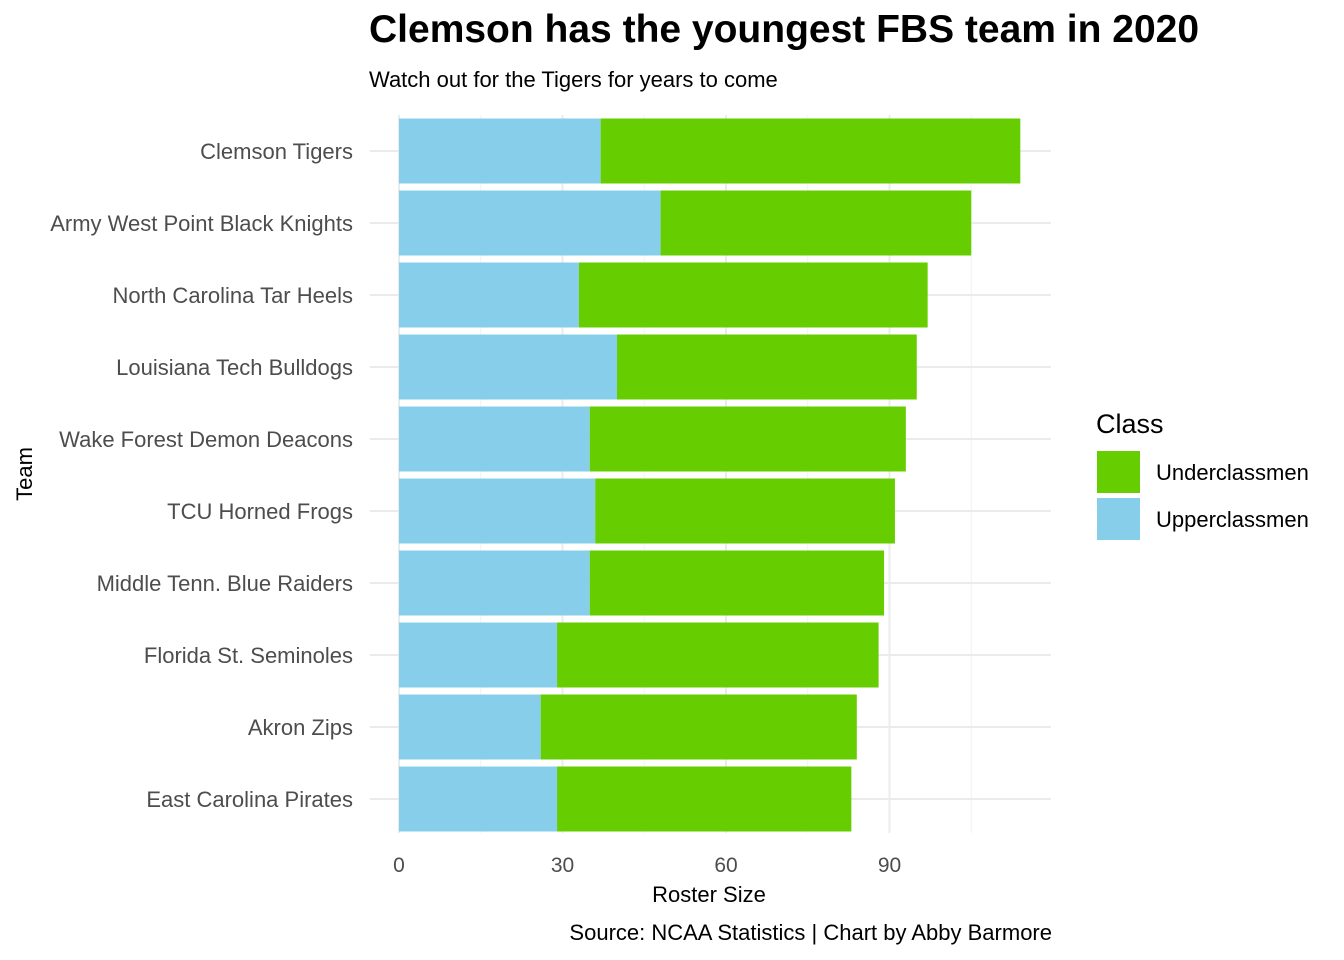 Image resolution: width=1344 pixels, height=960 pixels. I want to click on legend-title: Class, so click(1130, 424).